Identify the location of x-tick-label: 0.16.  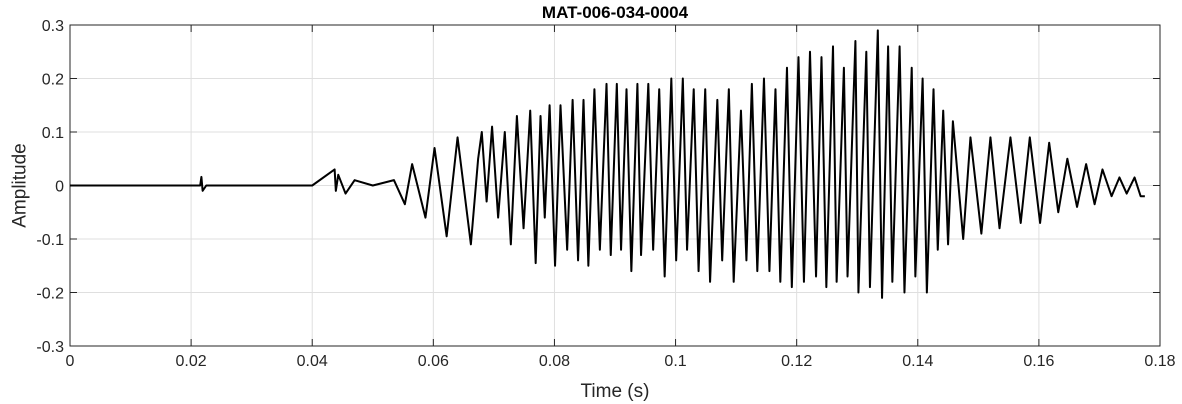
(1038, 361).